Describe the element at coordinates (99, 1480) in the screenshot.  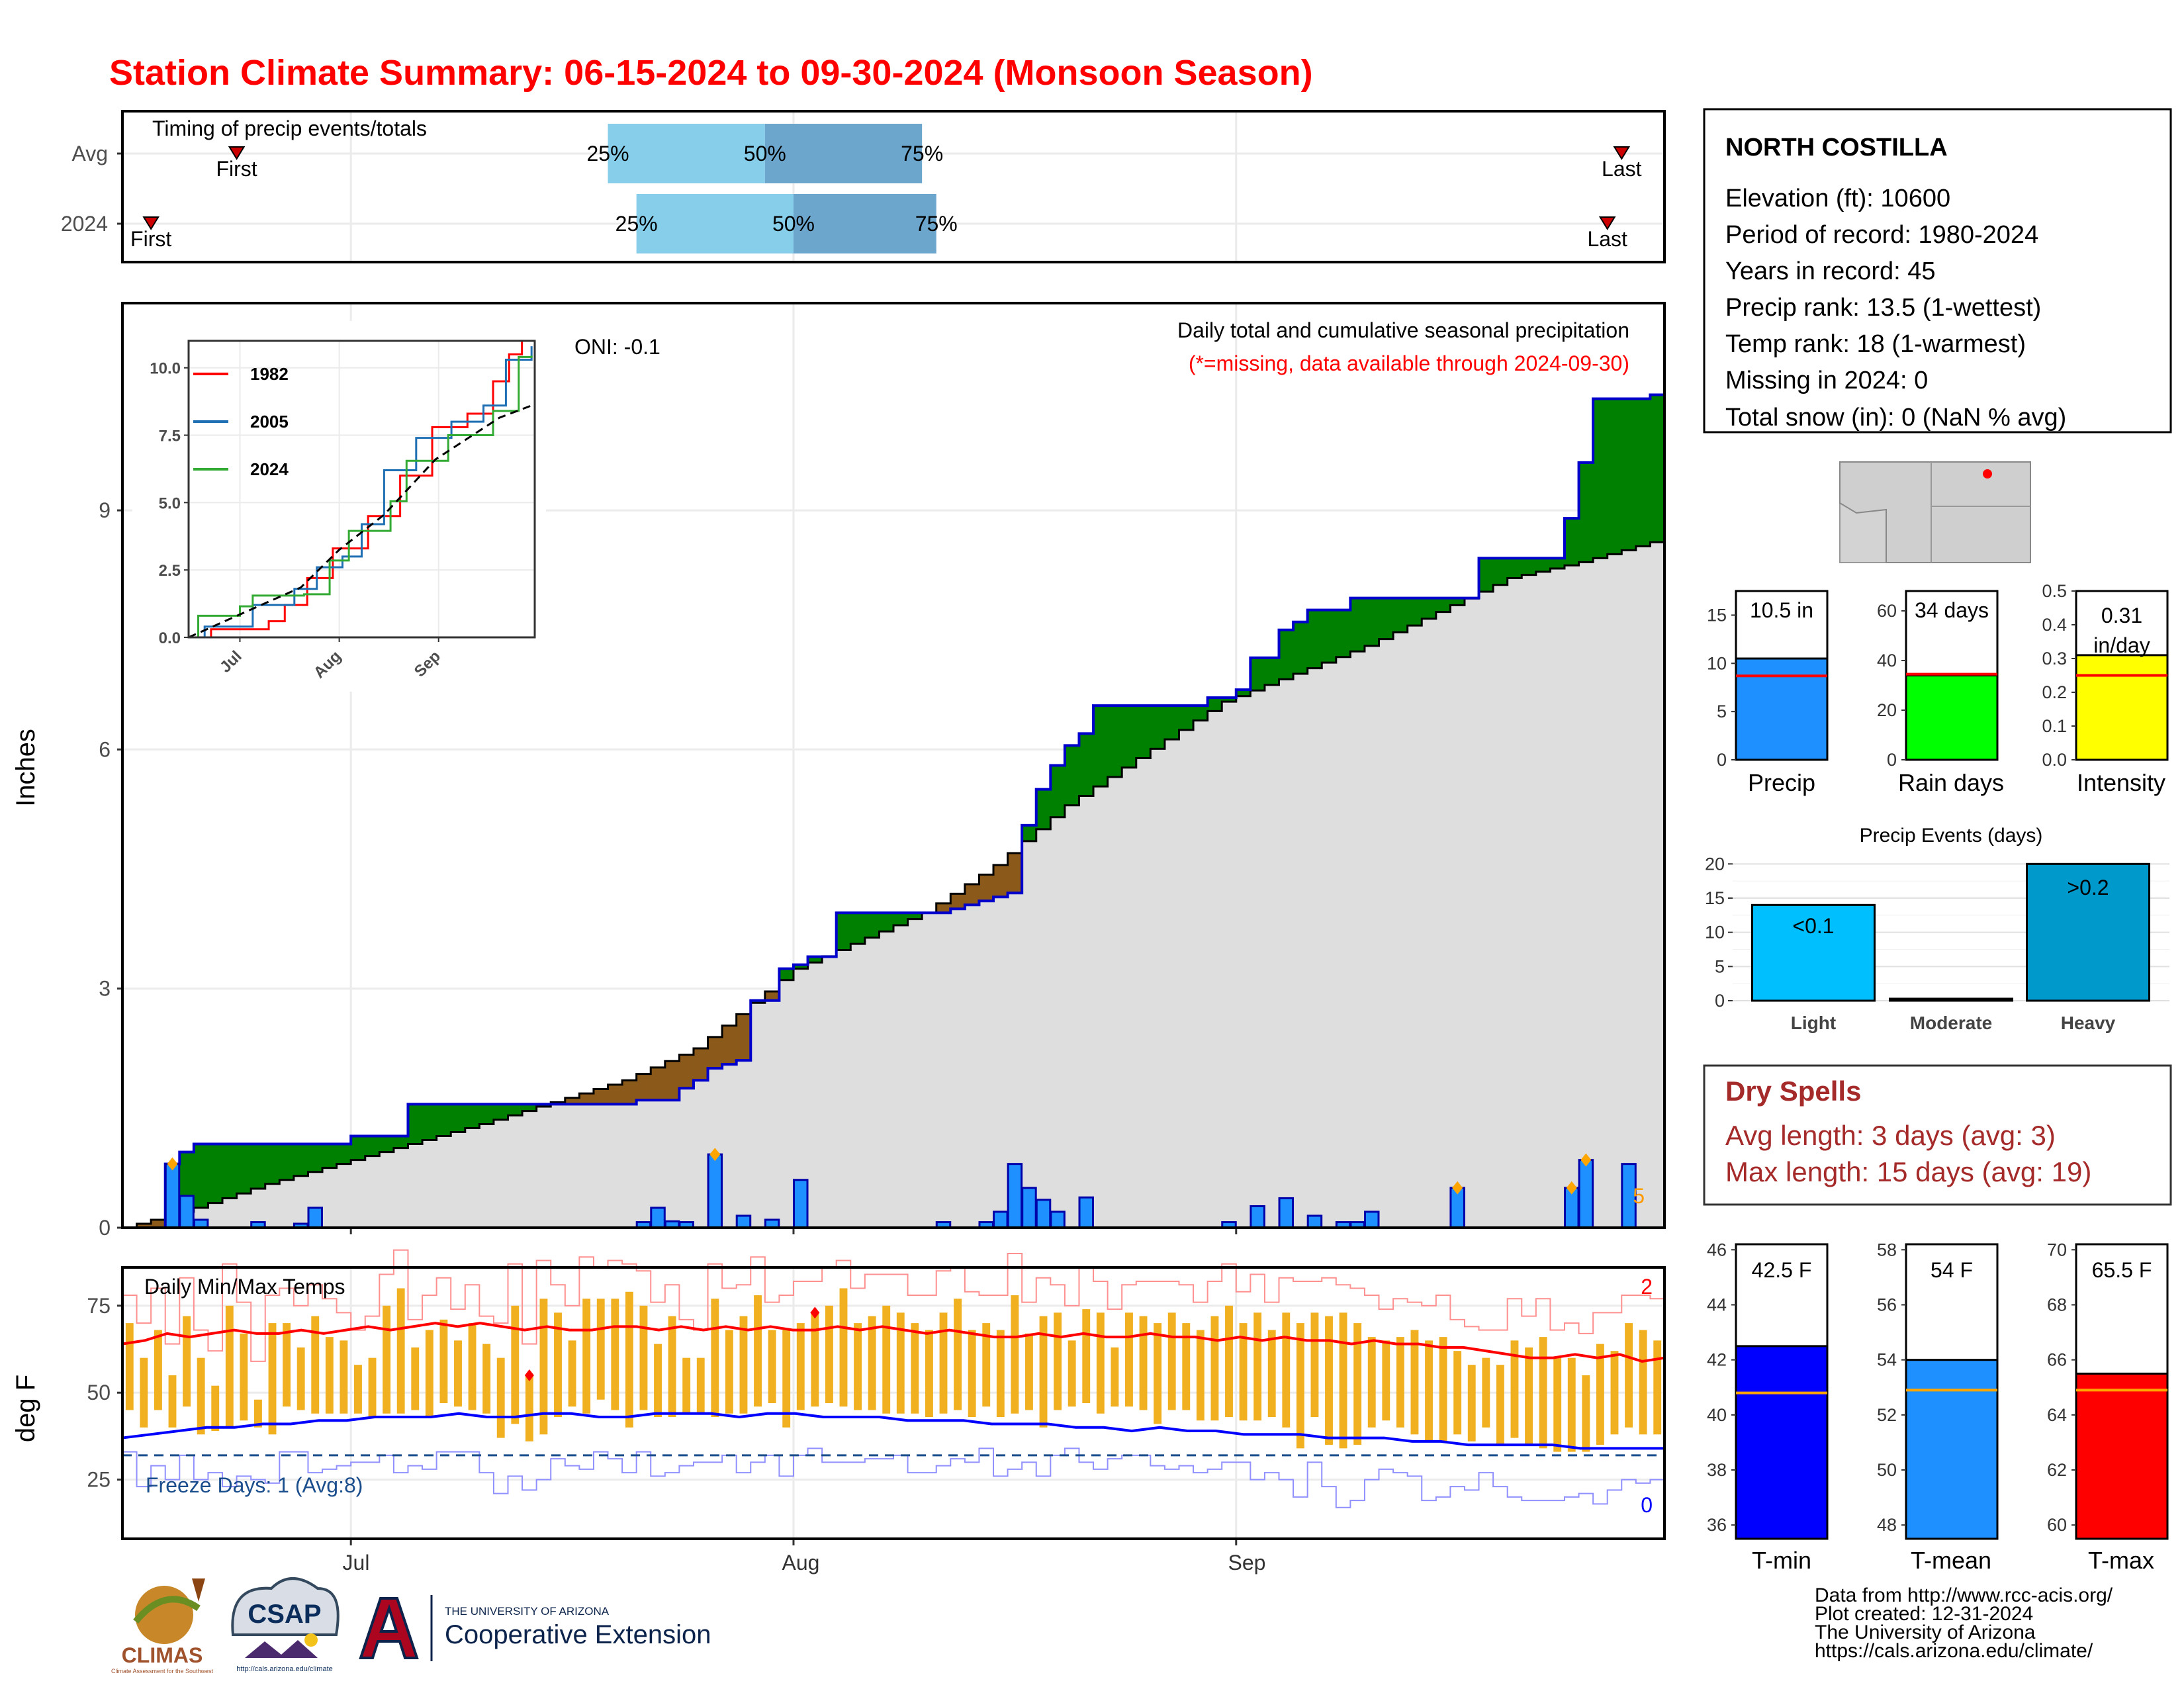
I see `temp-y-tick-label: 25` at that location.